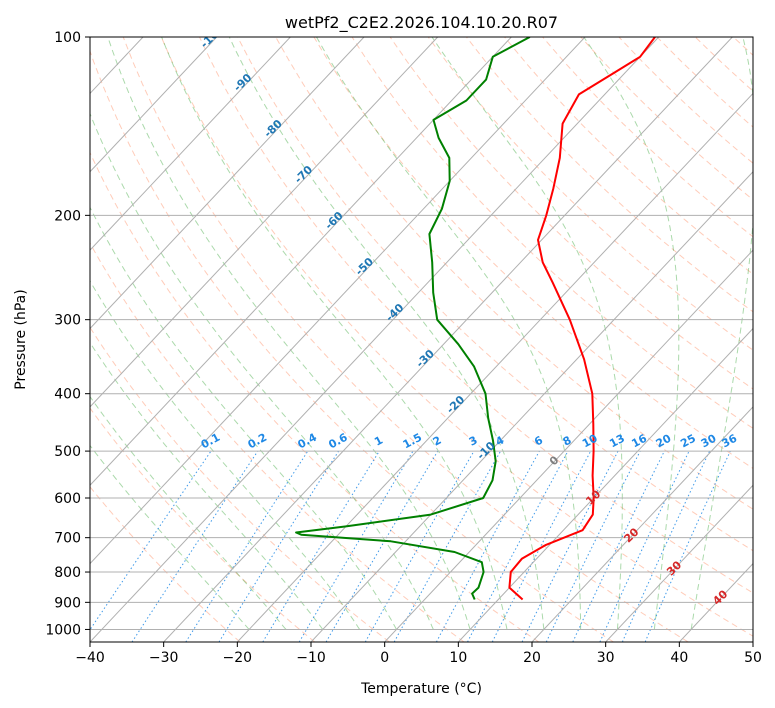  What do you see at coordinates (164, 658) in the screenshot?
I see `x-tick-label: −30` at bounding box center [164, 658].